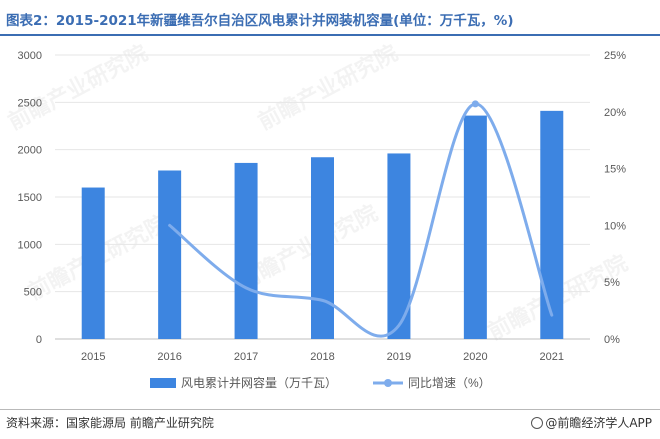  I want to click on credit: @前瞻经济学人APP, so click(591, 422).